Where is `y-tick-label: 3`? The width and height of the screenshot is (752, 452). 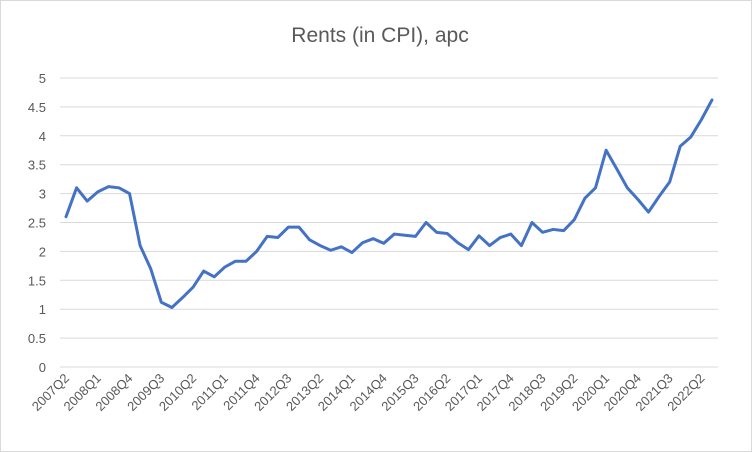
y-tick-label: 3 is located at coordinates (42, 194).